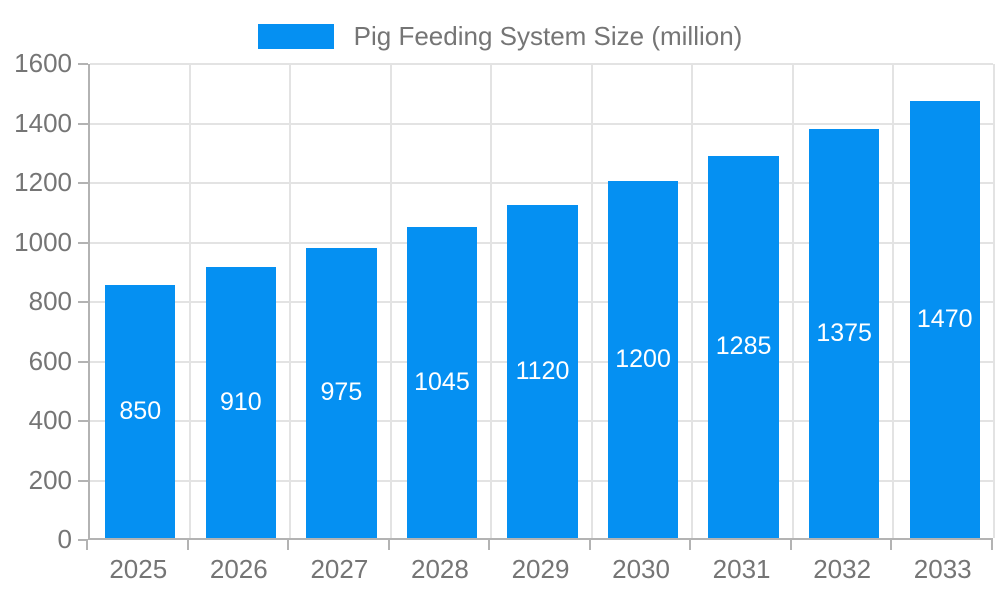  Describe the element at coordinates (64, 538) in the screenshot. I see `y-tick-label: 0` at that location.